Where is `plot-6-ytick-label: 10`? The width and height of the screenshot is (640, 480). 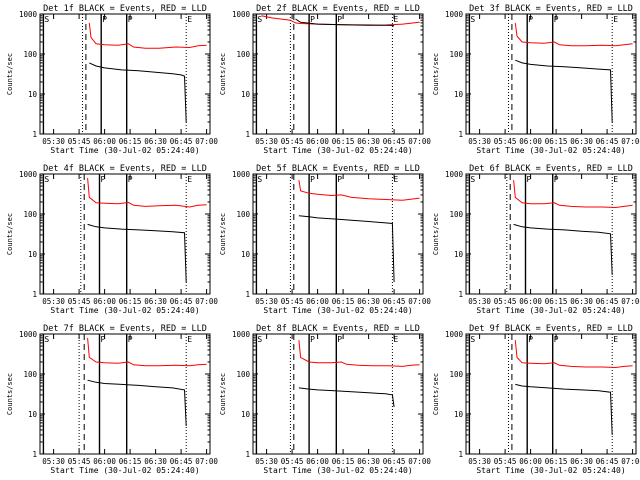
plot-6-ytick-label: 10 is located at coordinates (459, 254).